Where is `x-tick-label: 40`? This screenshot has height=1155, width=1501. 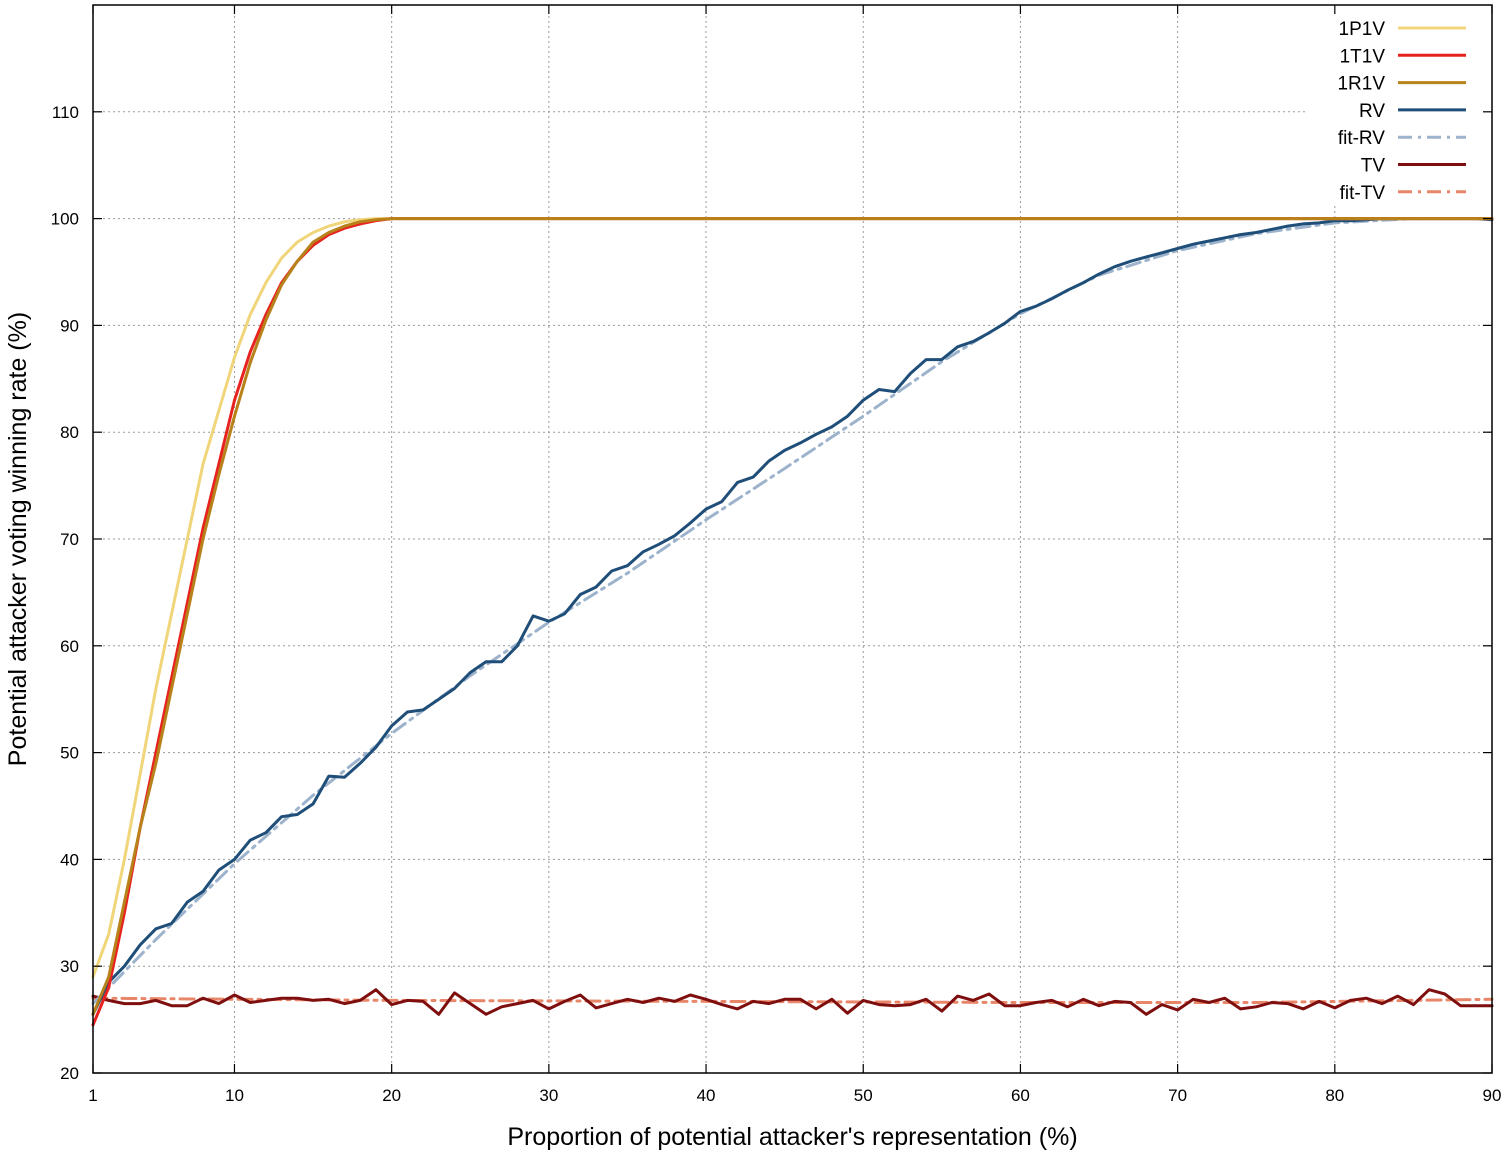
x-tick-label: 40 is located at coordinates (706, 1095).